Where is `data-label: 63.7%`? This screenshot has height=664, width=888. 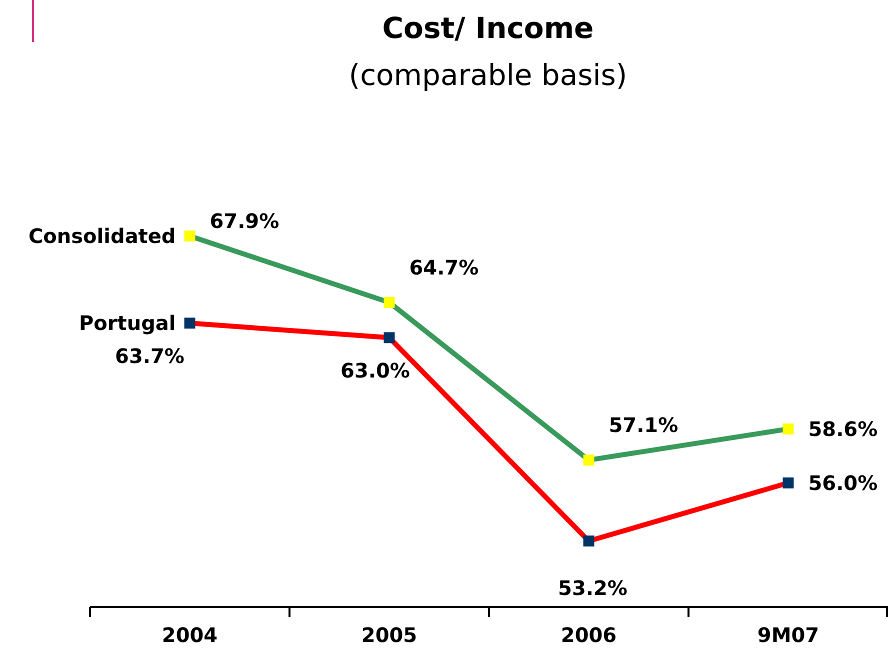 data-label: 63.7% is located at coordinates (149, 356).